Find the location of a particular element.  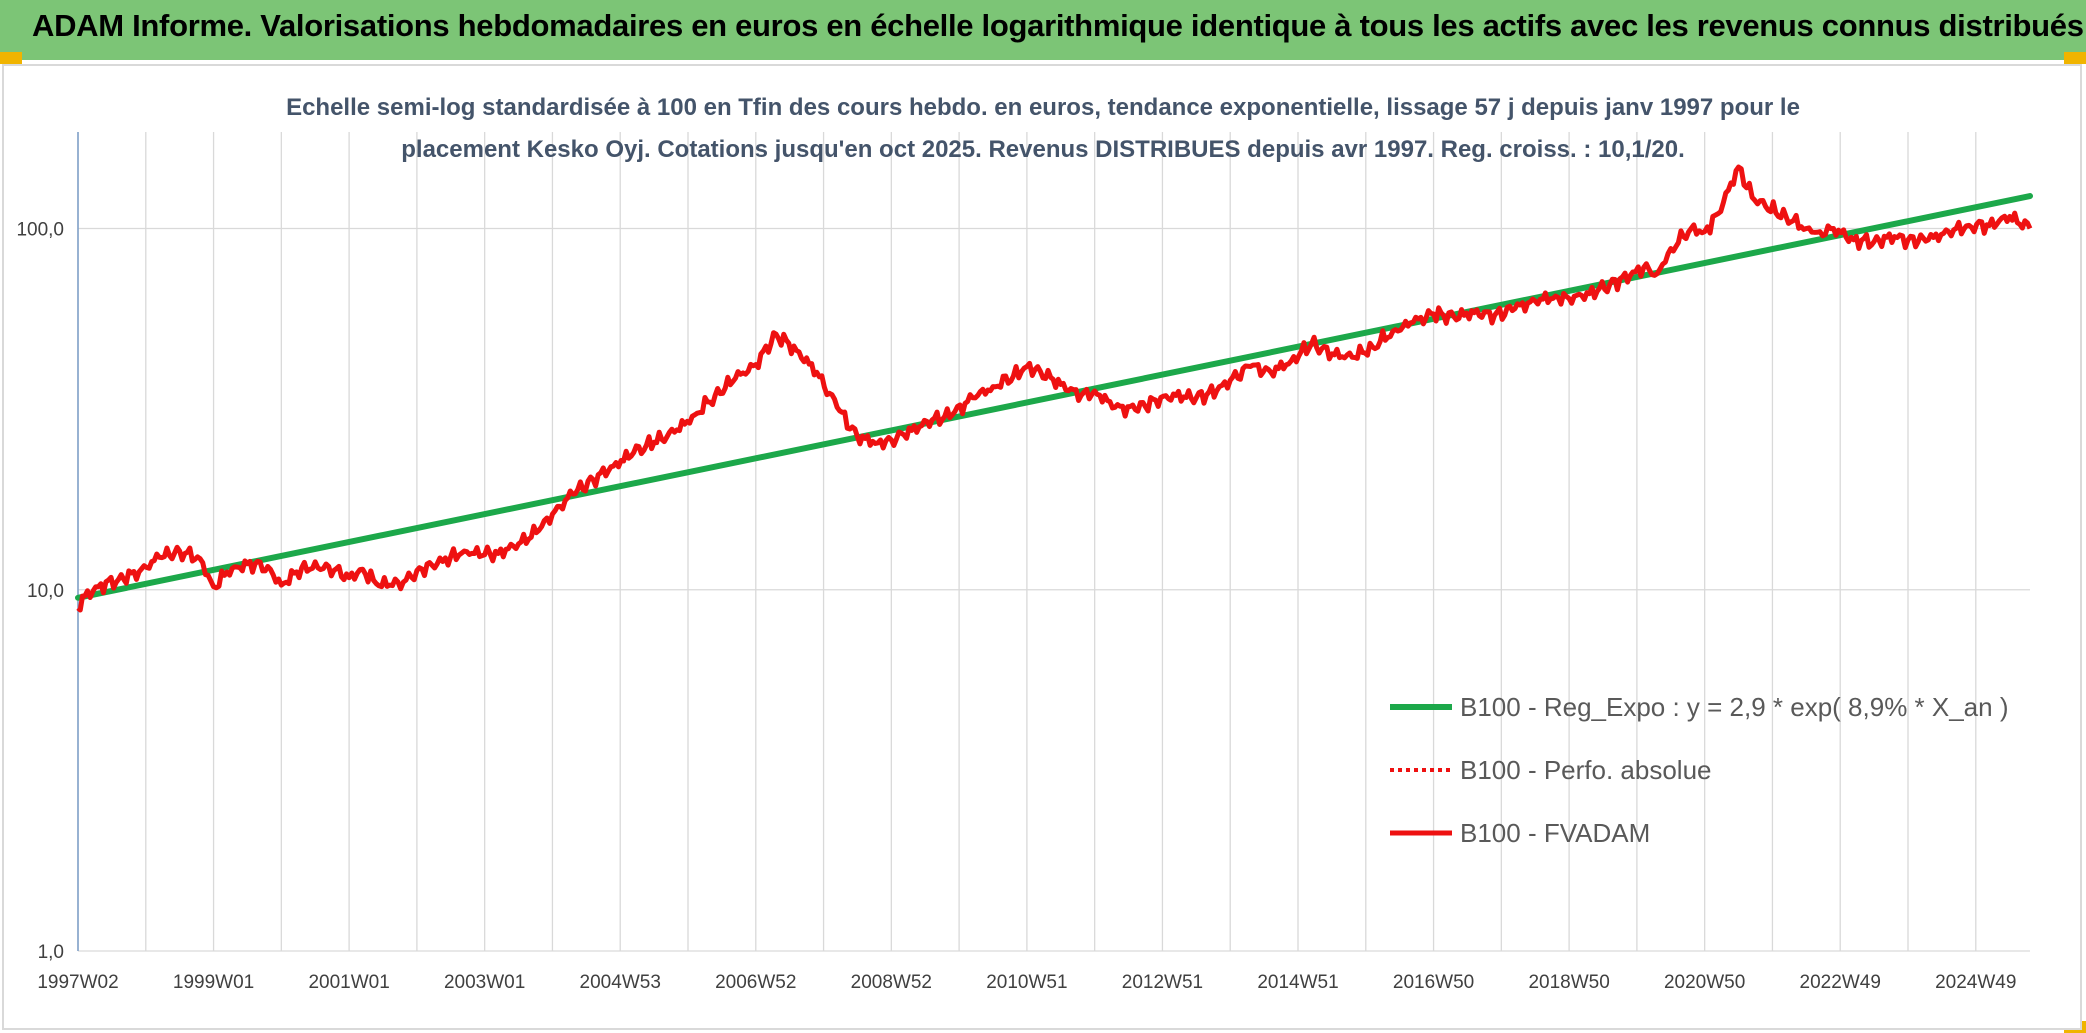

x-tick-label: 1999W01 is located at coordinates (213, 982).